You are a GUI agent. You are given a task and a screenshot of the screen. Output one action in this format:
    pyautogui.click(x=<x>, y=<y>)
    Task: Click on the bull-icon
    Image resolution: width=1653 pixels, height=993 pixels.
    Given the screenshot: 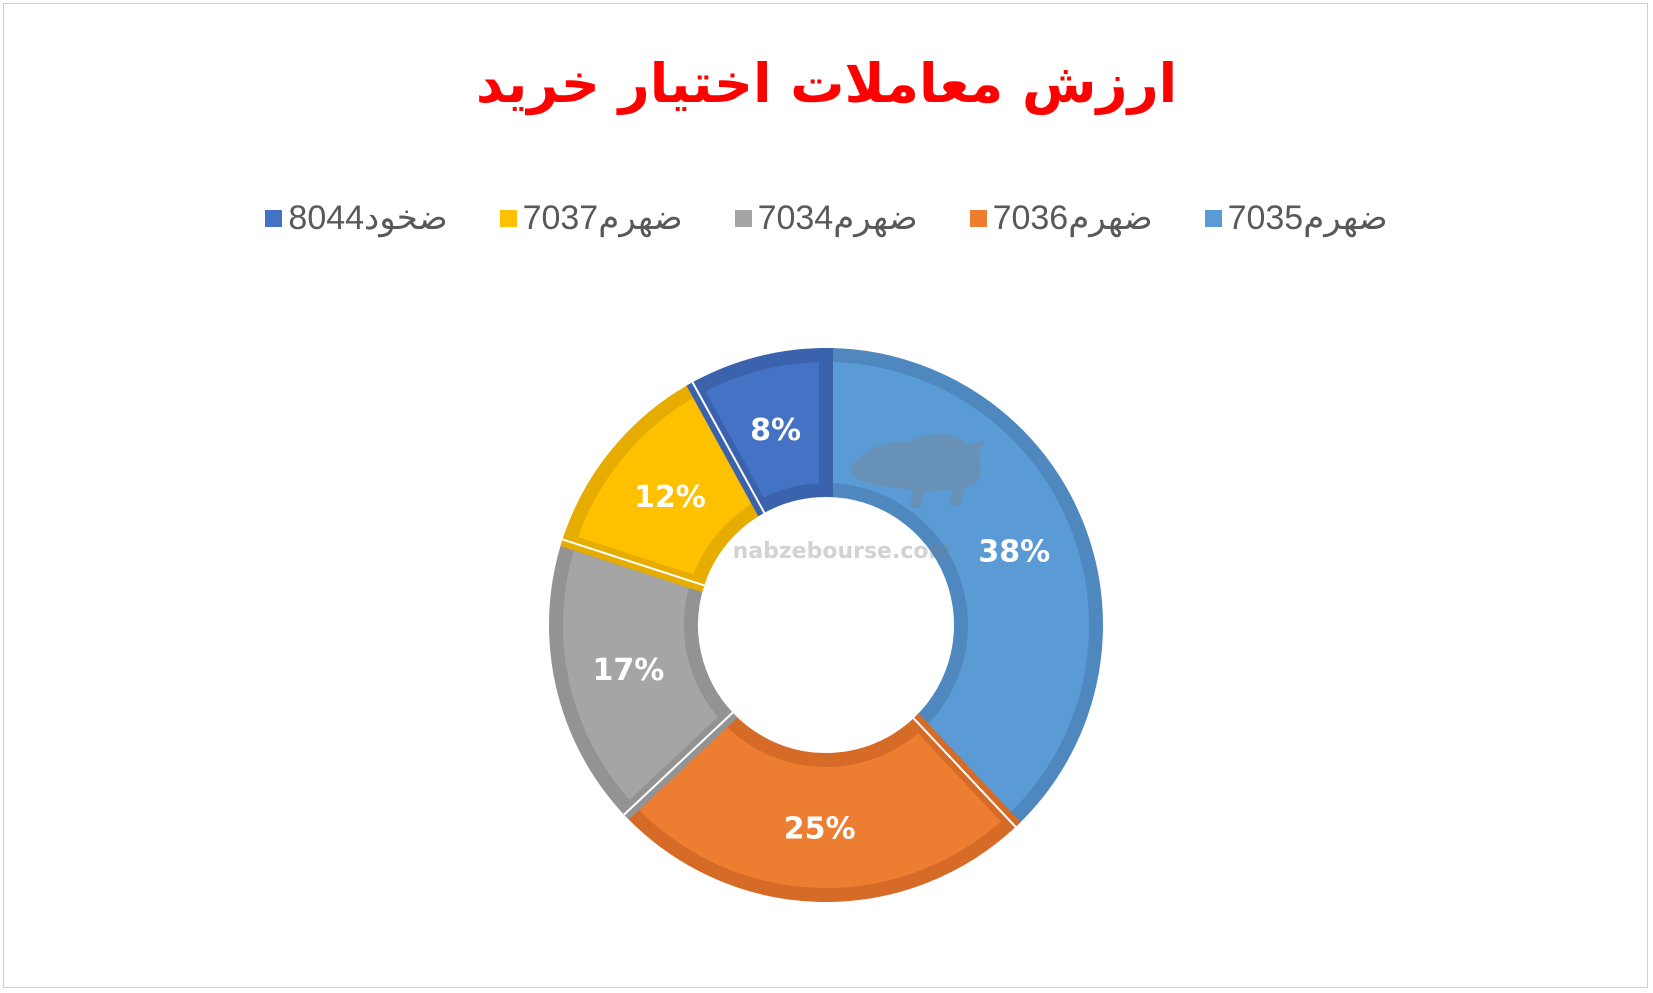 What is the action you would take?
    pyautogui.click(x=917, y=471)
    